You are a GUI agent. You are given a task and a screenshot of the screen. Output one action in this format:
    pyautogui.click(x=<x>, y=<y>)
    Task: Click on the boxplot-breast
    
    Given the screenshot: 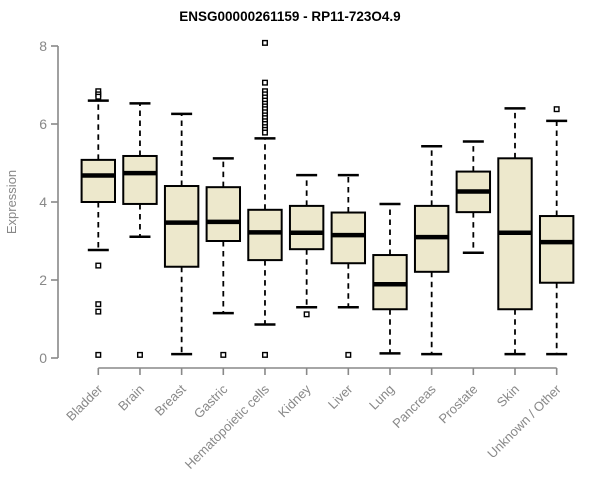 What is the action you would take?
    pyautogui.click(x=181, y=234)
    